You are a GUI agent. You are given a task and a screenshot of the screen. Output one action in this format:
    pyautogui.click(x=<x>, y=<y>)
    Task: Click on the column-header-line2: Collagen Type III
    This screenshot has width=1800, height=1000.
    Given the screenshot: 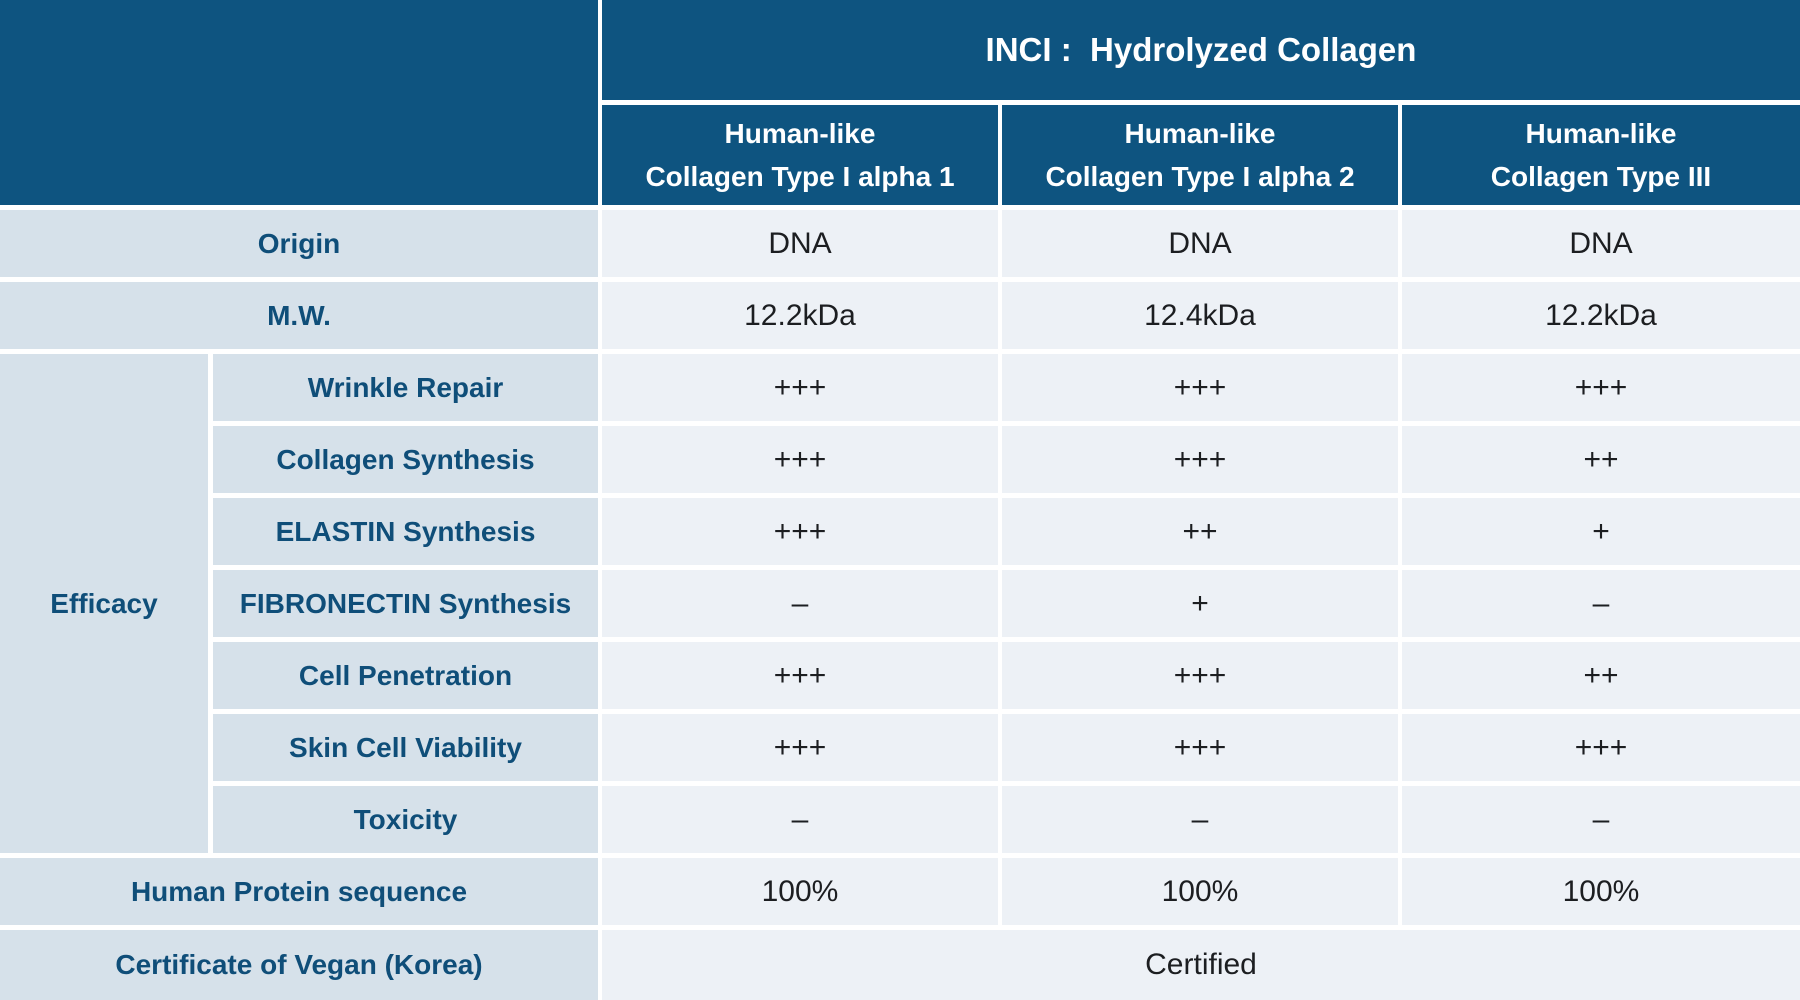 What is the action you would take?
    pyautogui.click(x=1601, y=176)
    